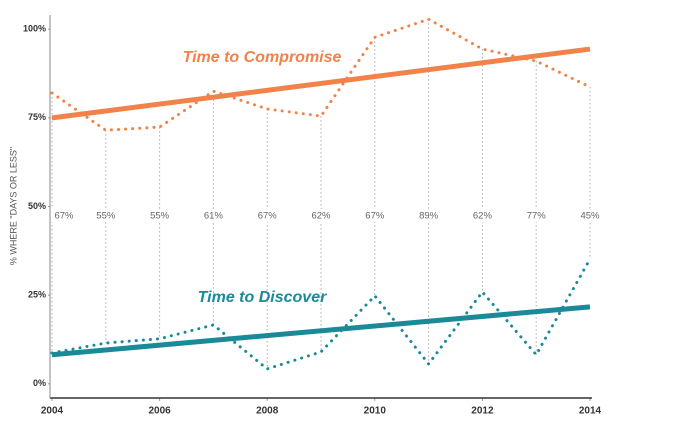 The width and height of the screenshot is (674, 423). I want to click on series-label: Time to Discover, so click(262, 297).